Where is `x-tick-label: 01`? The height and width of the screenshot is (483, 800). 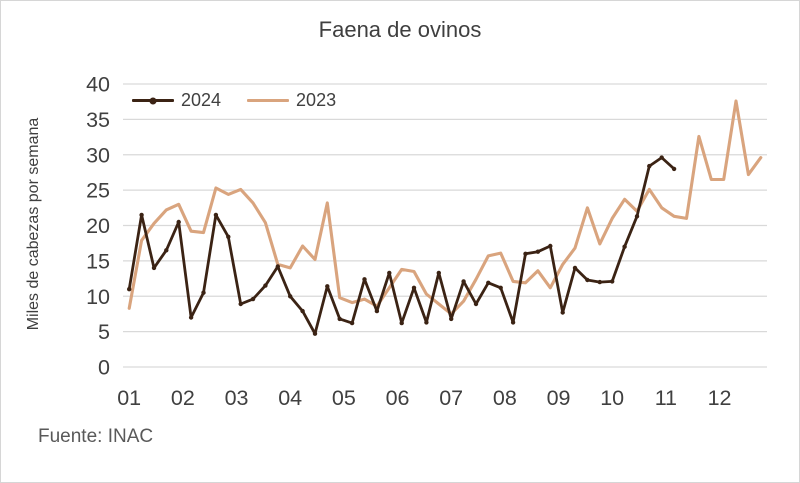
x-tick-label: 01 is located at coordinates (129, 398).